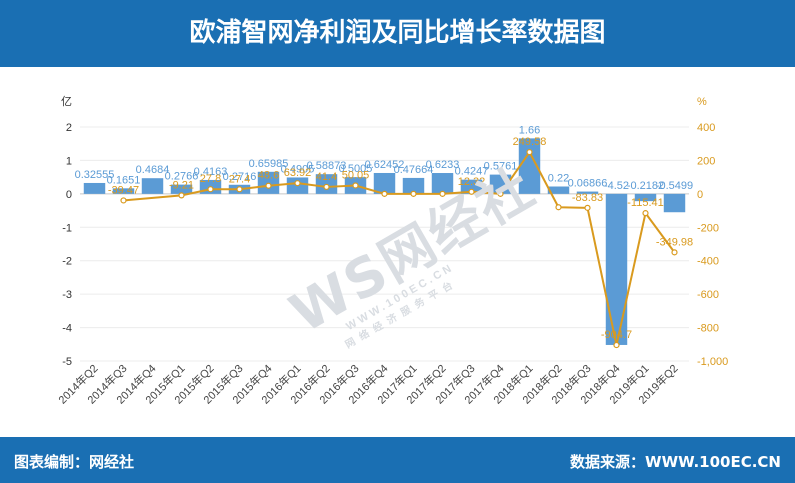 This screenshot has width=795, height=483. What do you see at coordinates (529, 130) in the screenshot?
I see `bar-data-label: 1.66` at bounding box center [529, 130].